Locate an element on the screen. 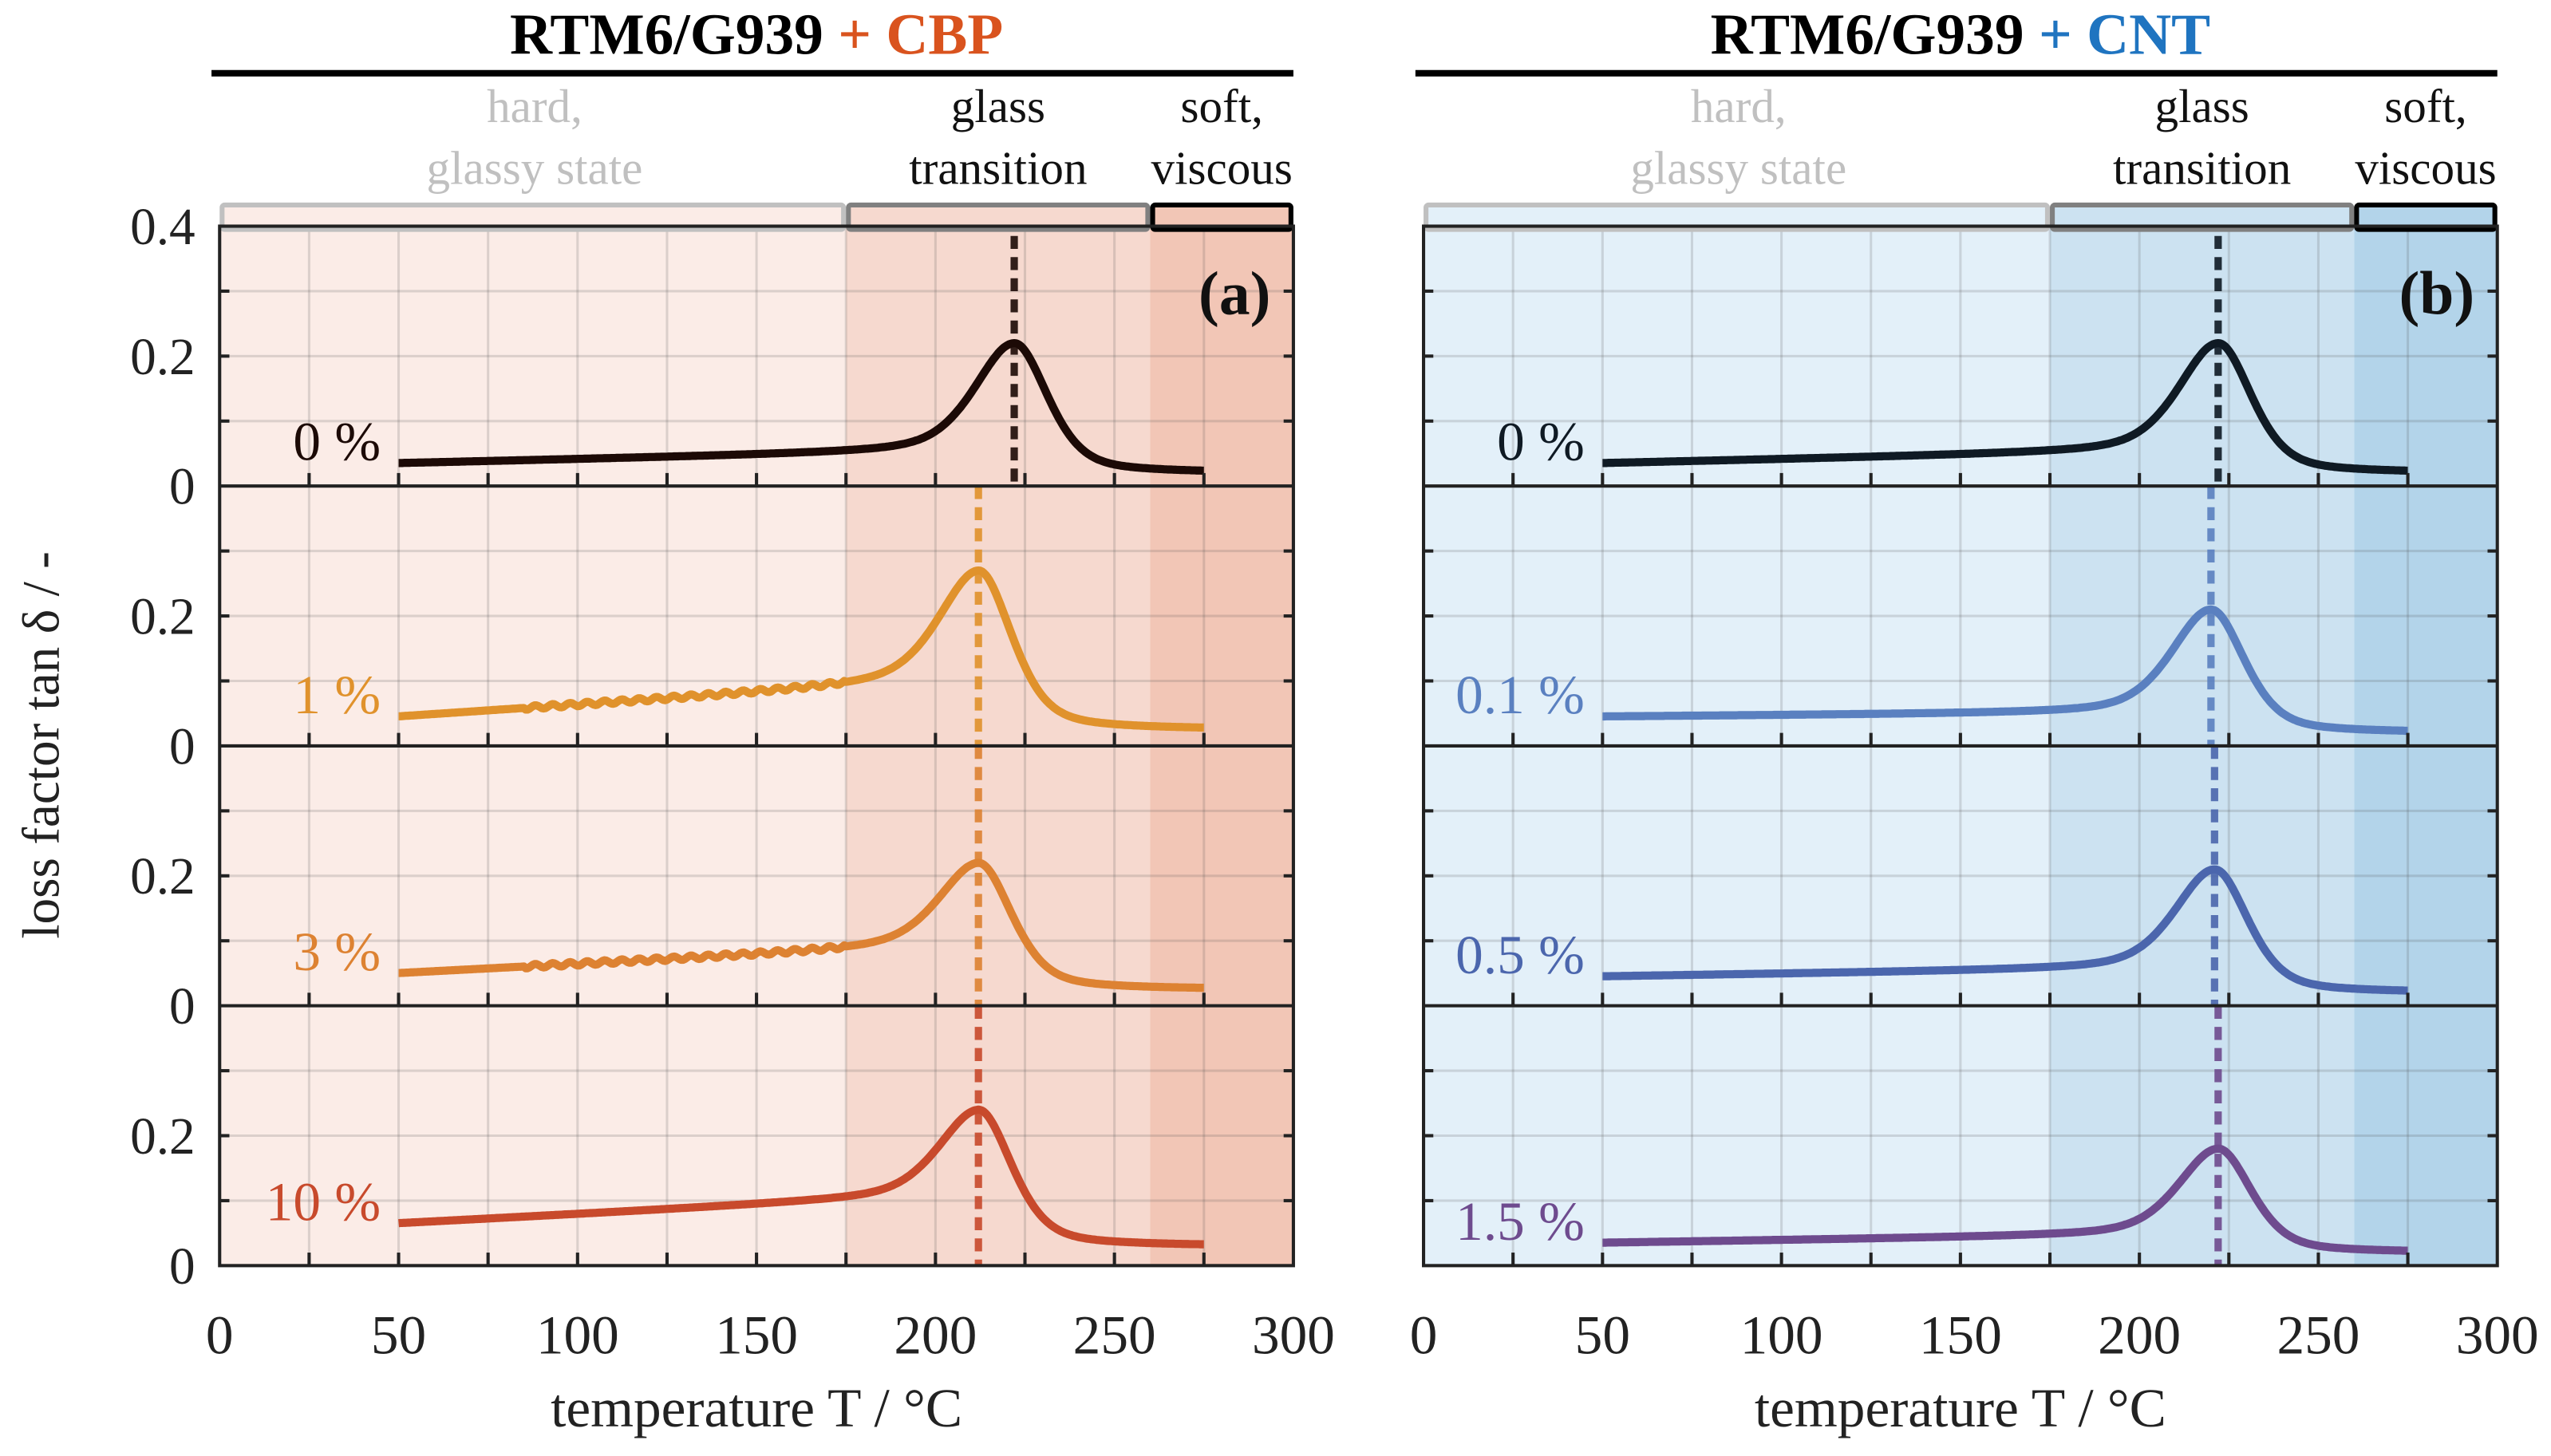 The width and height of the screenshot is (2551, 1456). panel-title: RTM6/G939 + CBP is located at coordinates (756, 34).